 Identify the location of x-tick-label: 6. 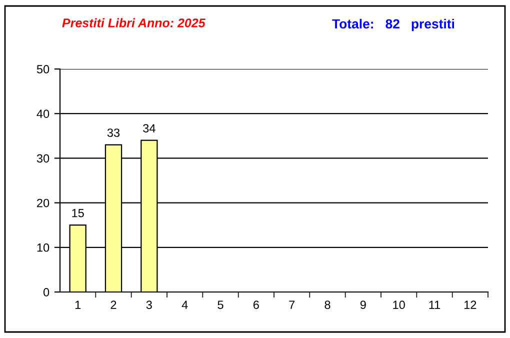
(256, 305).